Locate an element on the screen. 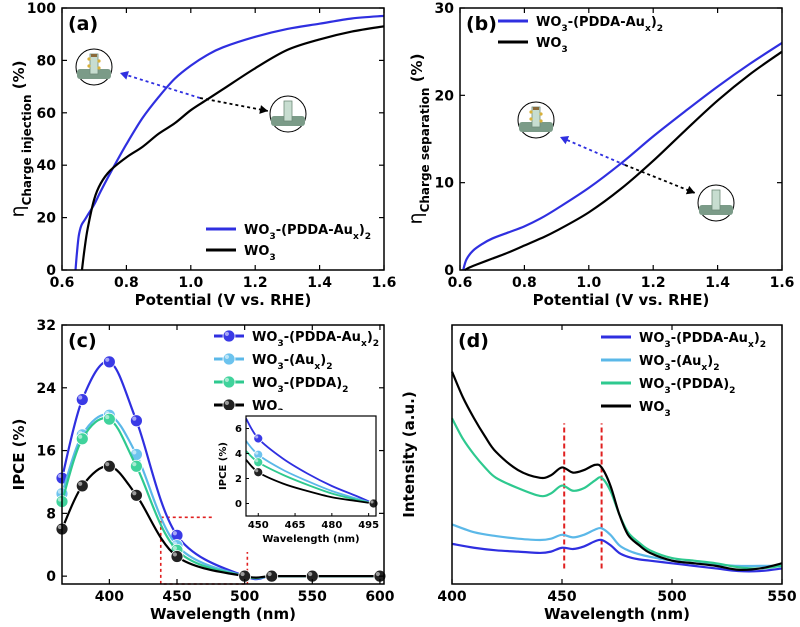 The image size is (800, 627). y-tick-label: 60 is located at coordinates (47, 114).